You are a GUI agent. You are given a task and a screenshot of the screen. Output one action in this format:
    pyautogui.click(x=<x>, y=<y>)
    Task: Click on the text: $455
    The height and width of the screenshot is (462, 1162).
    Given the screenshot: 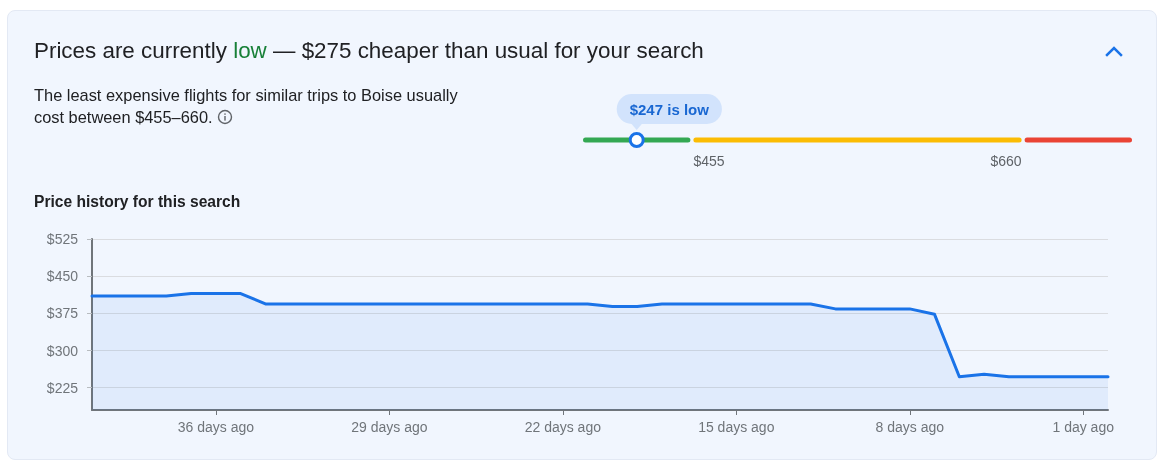 What is the action you would take?
    pyautogui.click(x=709, y=161)
    